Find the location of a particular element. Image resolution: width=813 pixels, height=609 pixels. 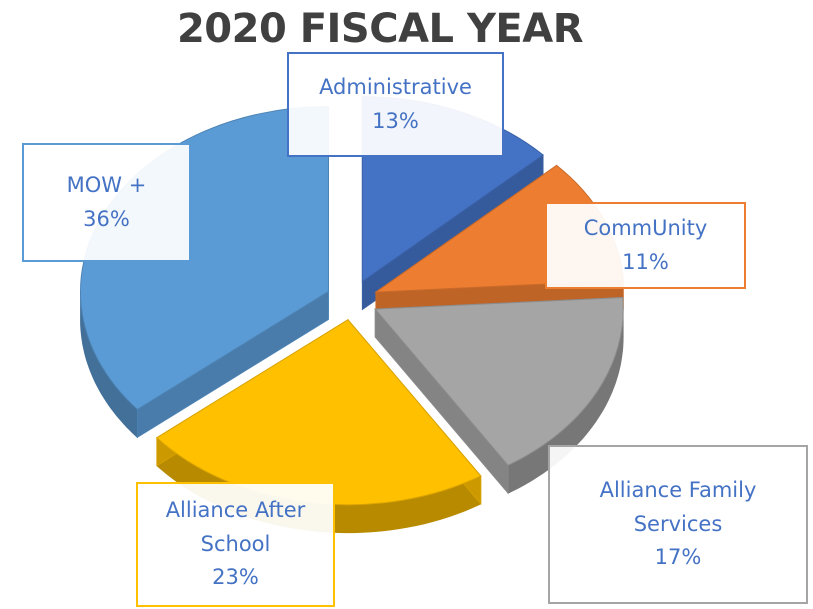

slice-name-alliance-after-school-line2: School is located at coordinates (235, 543).